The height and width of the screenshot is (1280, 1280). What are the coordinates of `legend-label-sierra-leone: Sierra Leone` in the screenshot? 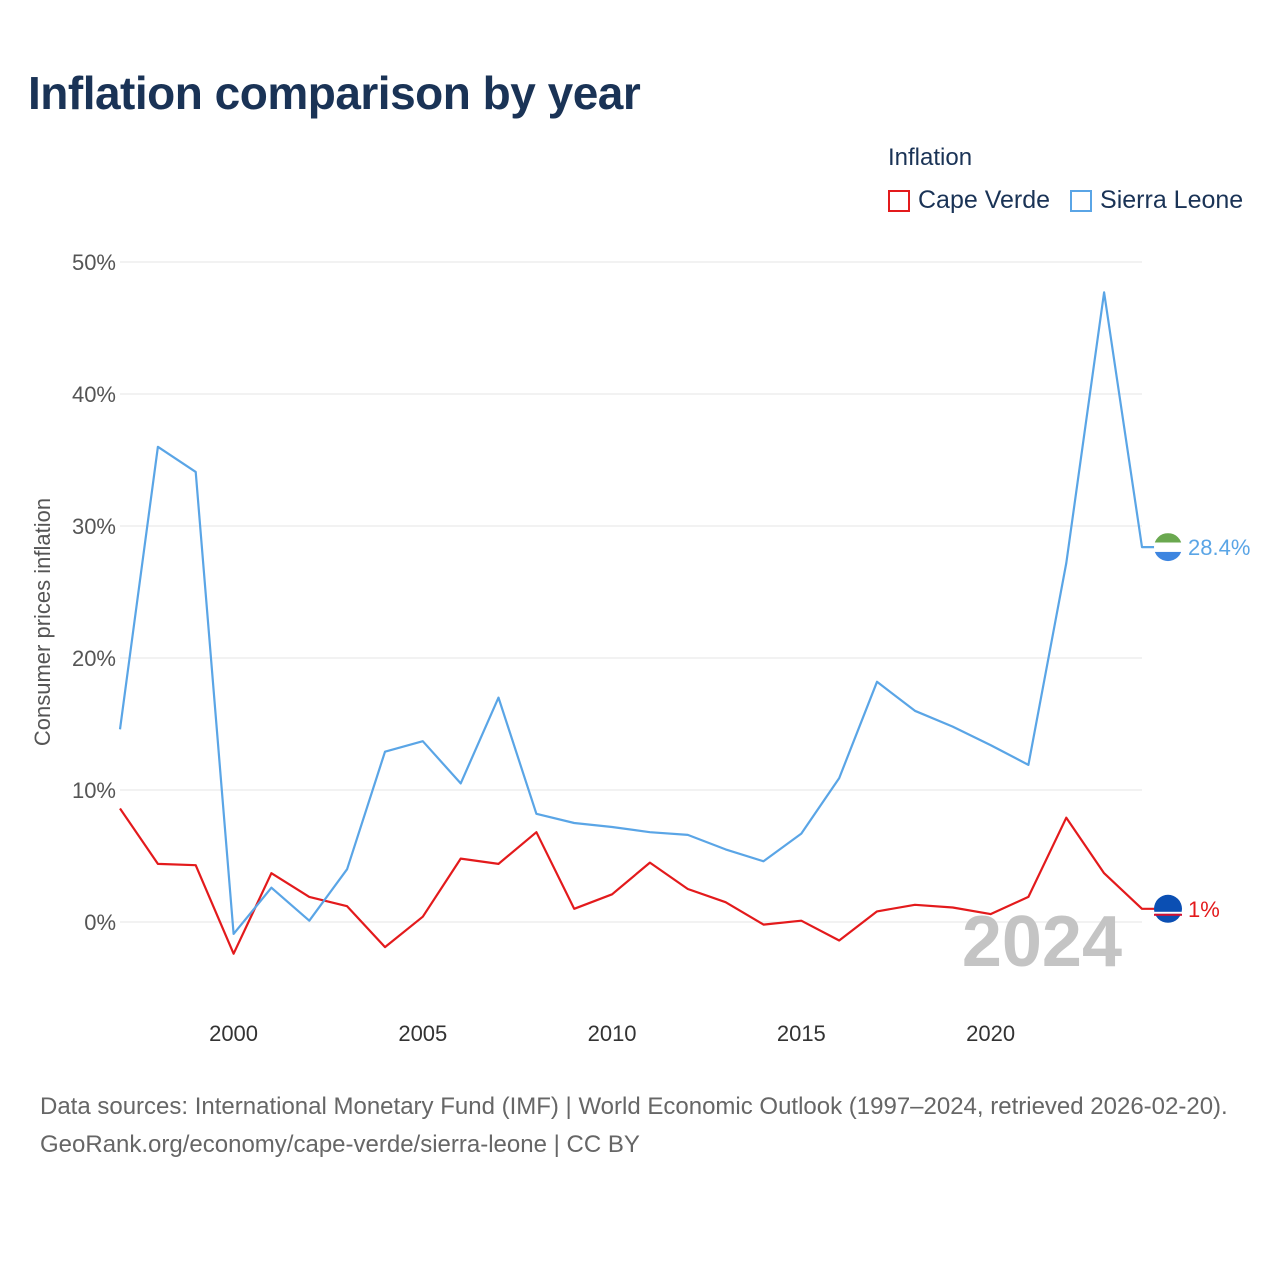 It's located at (1172, 200).